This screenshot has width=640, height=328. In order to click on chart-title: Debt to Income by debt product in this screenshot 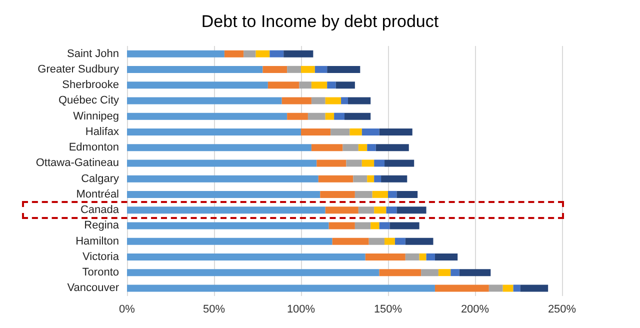, I will do `click(320, 21)`.